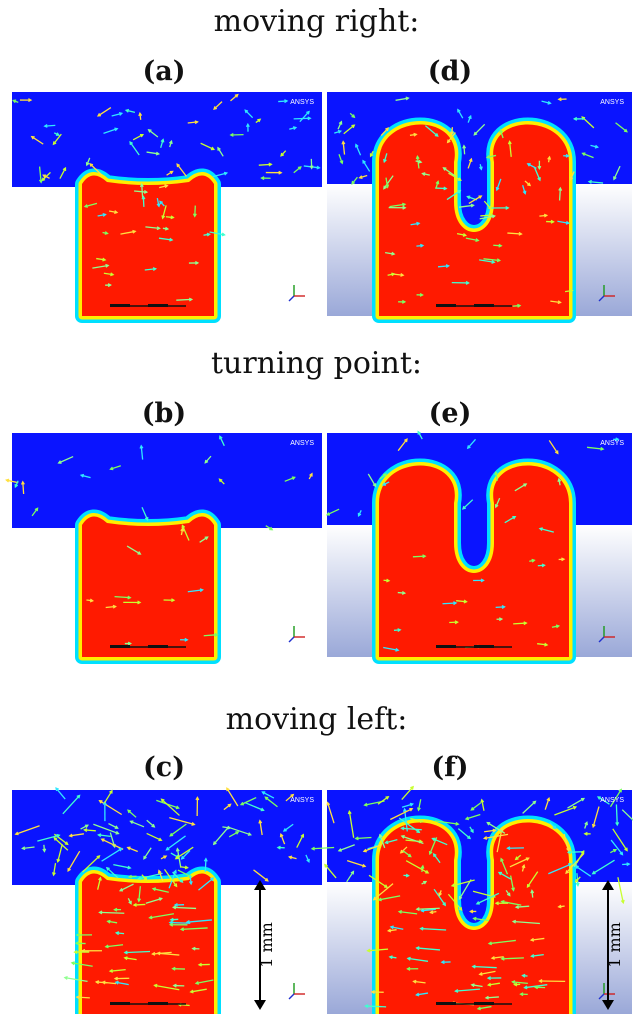 This screenshot has height=1014, width=633. Describe the element at coordinates (167, 480) in the screenshot. I see `gas-phase-region` at that location.